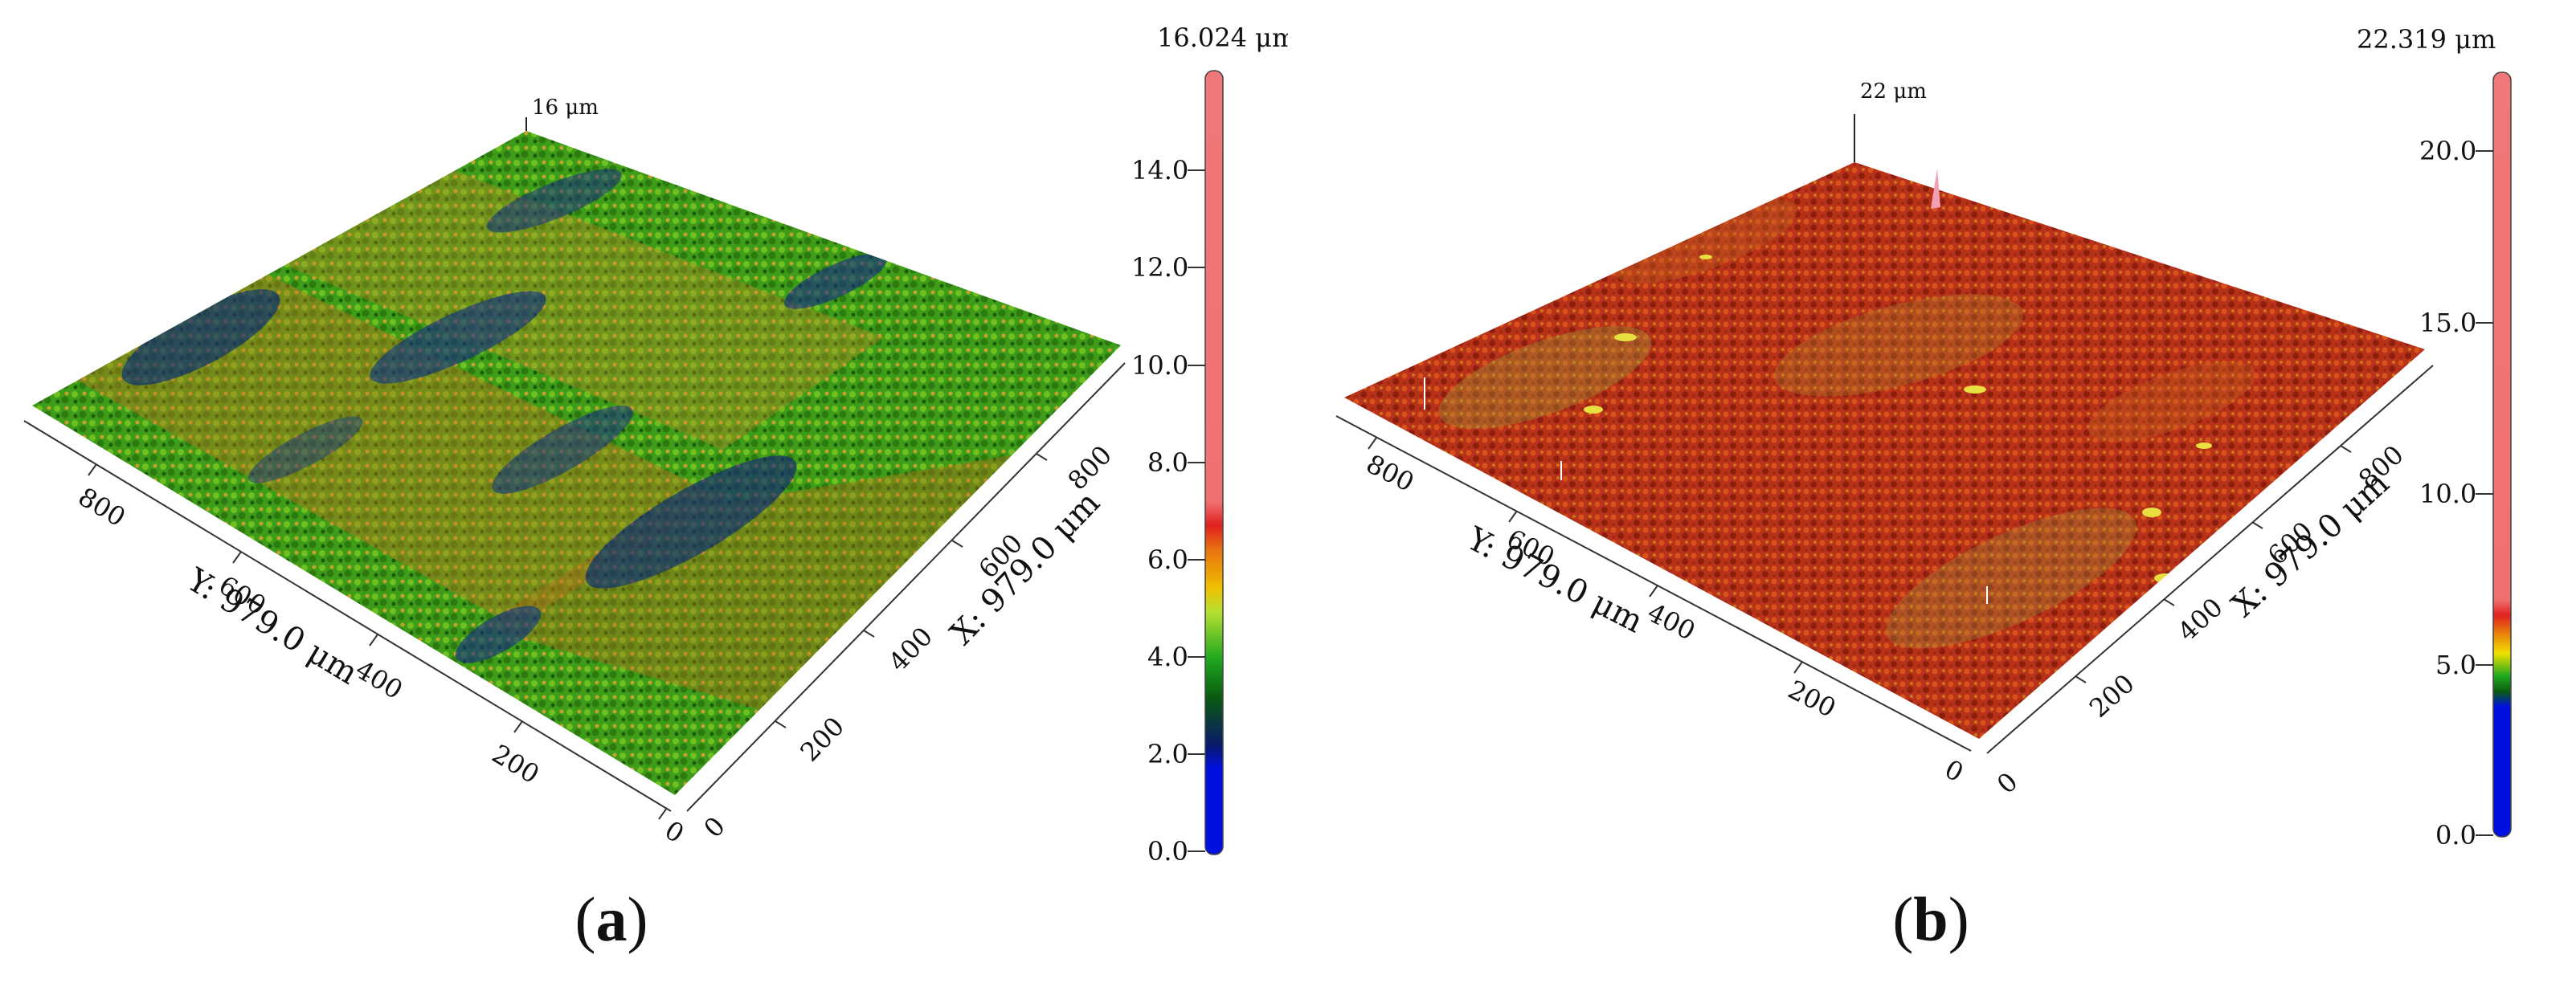  What do you see at coordinates (1167, 657) in the screenshot?
I see `colorbar-tick-a-4: 4.0` at bounding box center [1167, 657].